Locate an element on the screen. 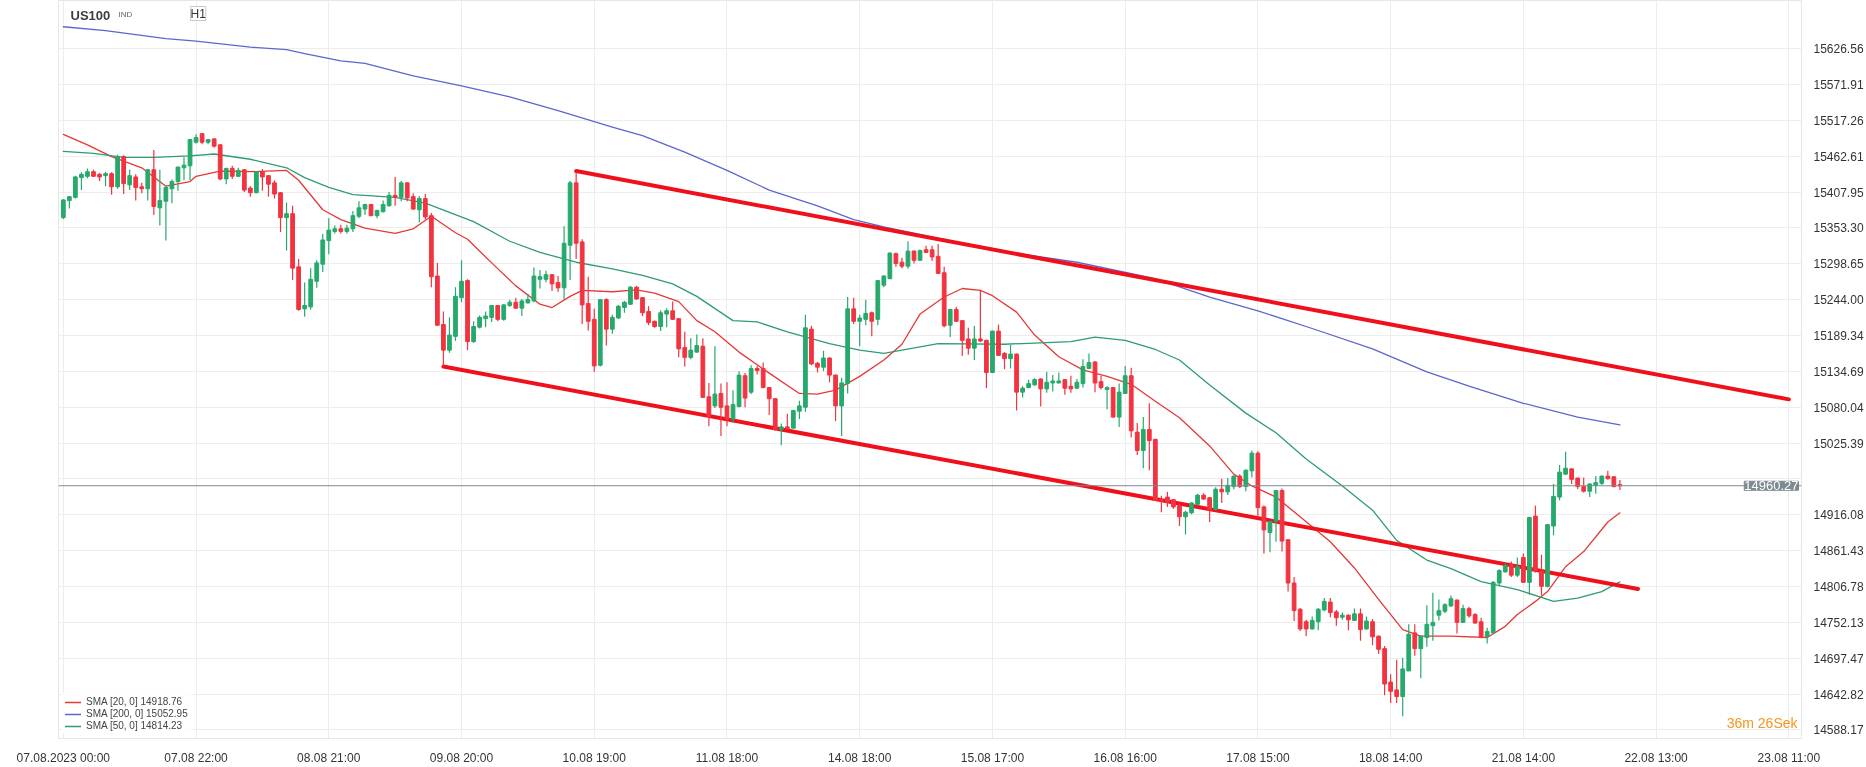  y-tick-label: 15462.61 is located at coordinates (1838, 156).